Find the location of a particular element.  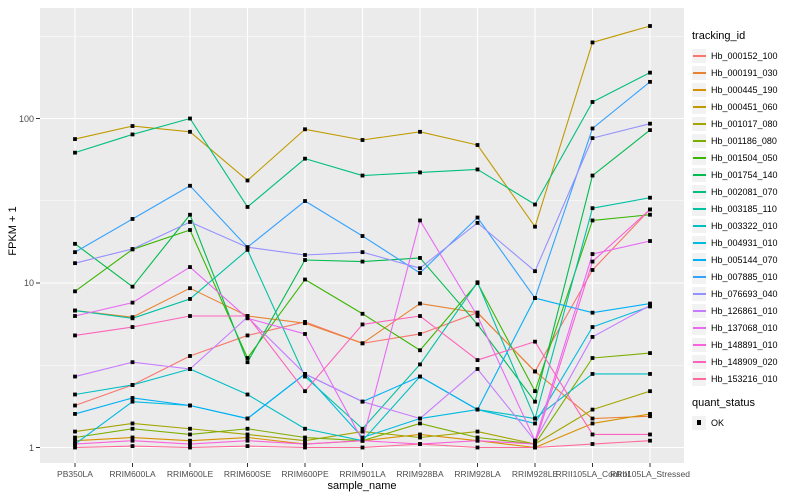

legend-item-label: Hb_137068_010 is located at coordinates (744, 327).